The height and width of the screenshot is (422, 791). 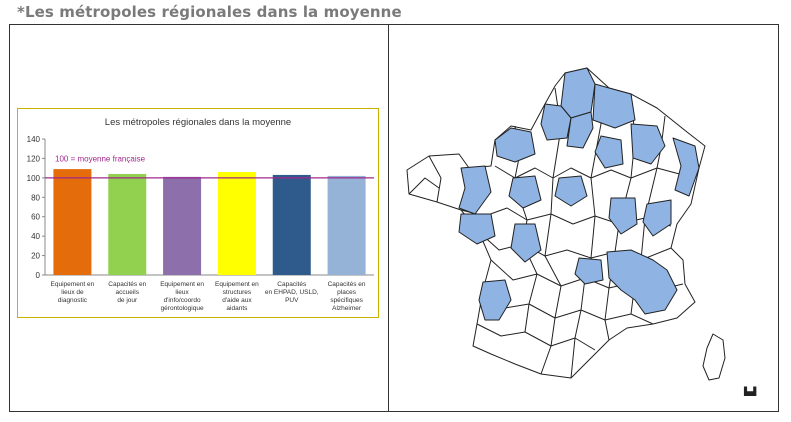 I want to click on x-tick-label: Equipement en structures d'aide aux aidants, so click(x=237, y=296).